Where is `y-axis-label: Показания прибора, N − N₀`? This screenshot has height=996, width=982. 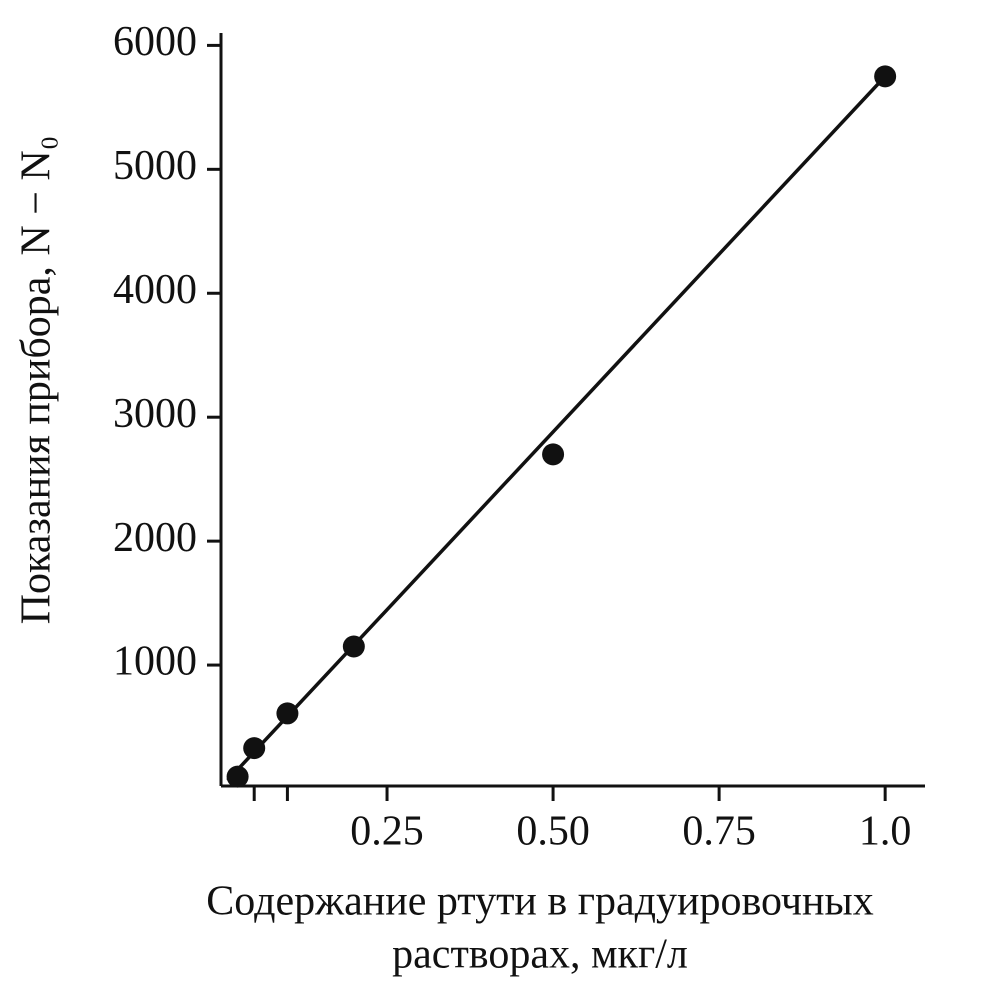
y-axis-label: Показания прибора, N − N₀ is located at coordinates (37, 380).